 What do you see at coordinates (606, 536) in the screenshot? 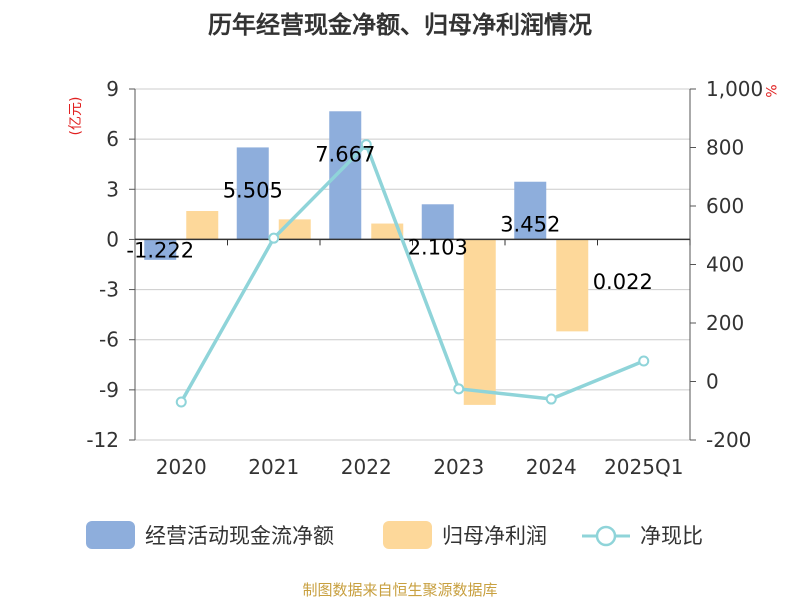
I see `legend-marker-ratio` at bounding box center [606, 536].